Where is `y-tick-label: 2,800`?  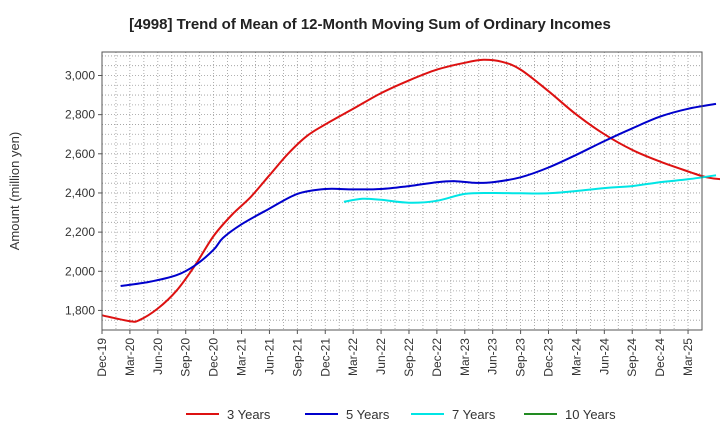
y-tick-label: 2,800 is located at coordinates (80, 115).